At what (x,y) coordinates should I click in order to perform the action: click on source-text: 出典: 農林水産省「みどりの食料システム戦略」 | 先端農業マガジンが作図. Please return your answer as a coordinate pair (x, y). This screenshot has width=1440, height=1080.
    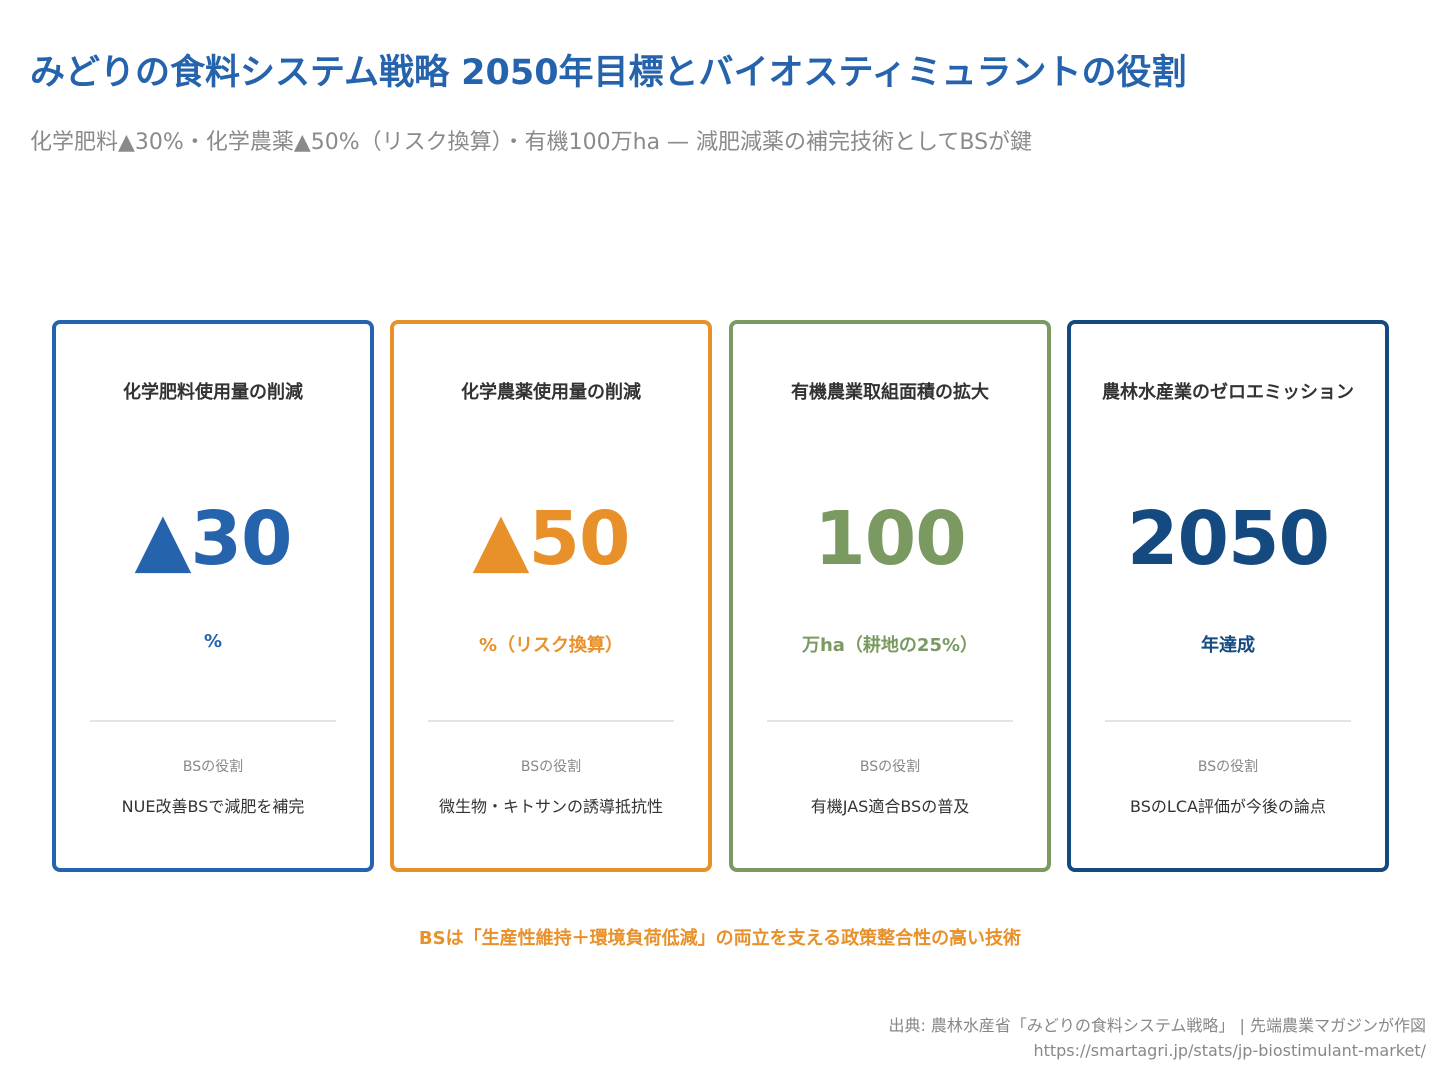
    Looking at the image, I should click on (1157, 1025).